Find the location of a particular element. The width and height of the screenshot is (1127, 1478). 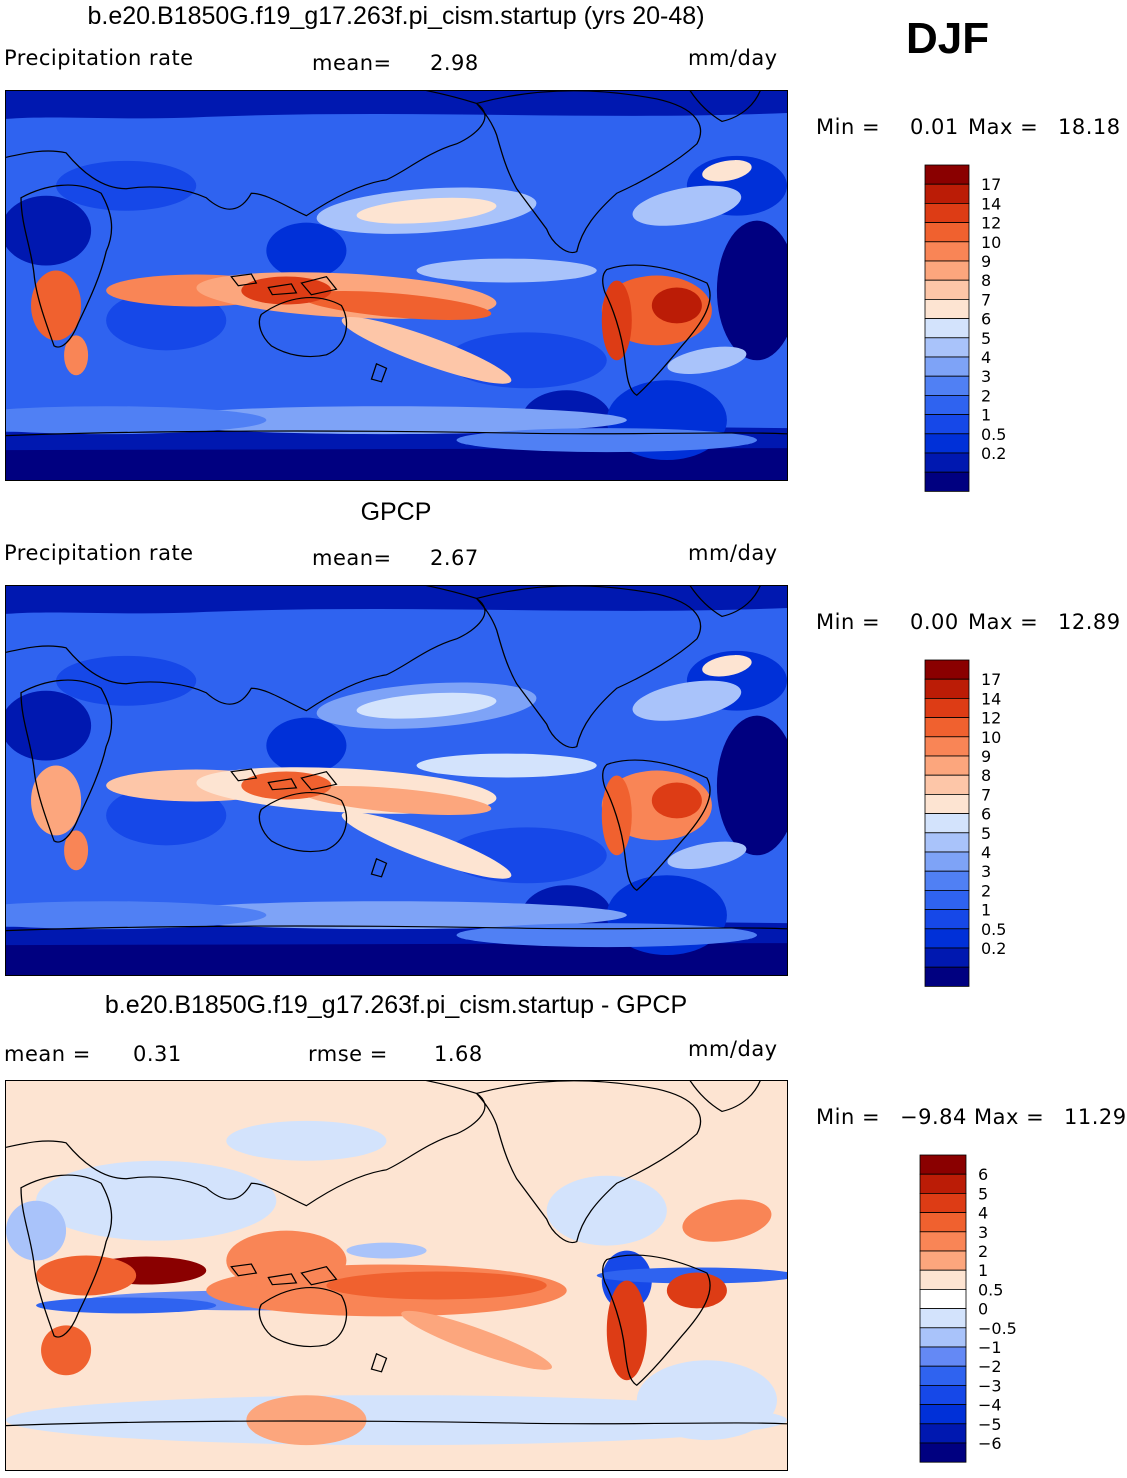

panel-1-max-value: 18.18 is located at coordinates (1089, 127).